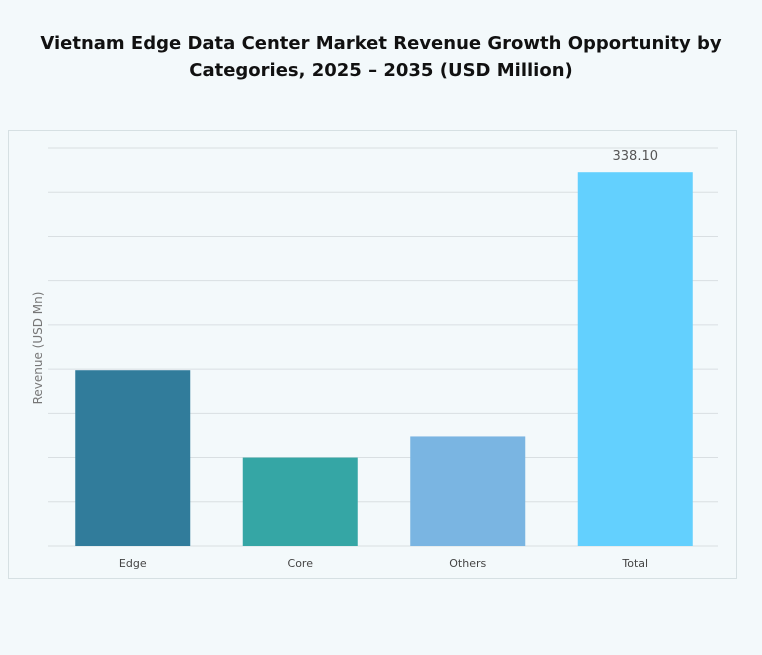  Describe the element at coordinates (634, 563) in the screenshot. I see `x-tick-label: Total` at that location.